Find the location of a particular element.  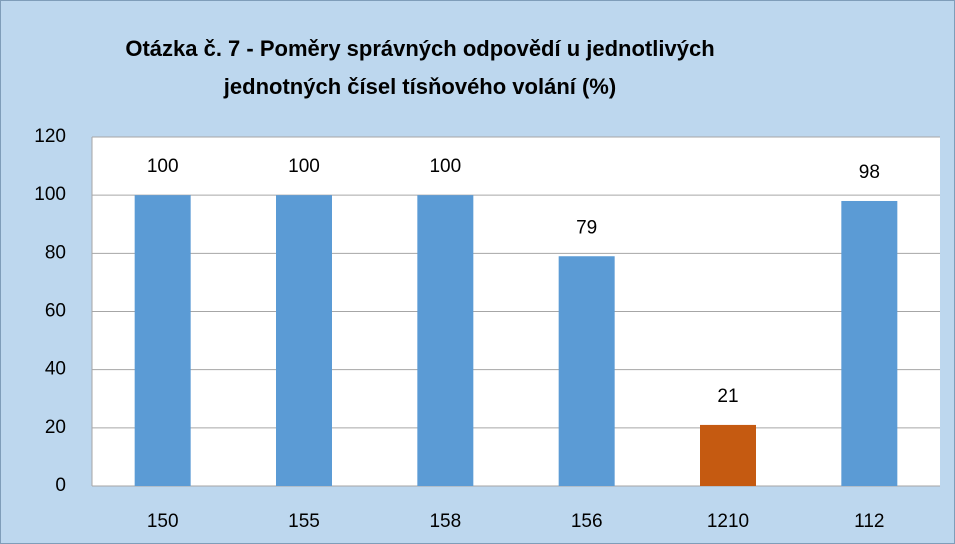

y-tick-label: 100 is located at coordinates (50, 194).